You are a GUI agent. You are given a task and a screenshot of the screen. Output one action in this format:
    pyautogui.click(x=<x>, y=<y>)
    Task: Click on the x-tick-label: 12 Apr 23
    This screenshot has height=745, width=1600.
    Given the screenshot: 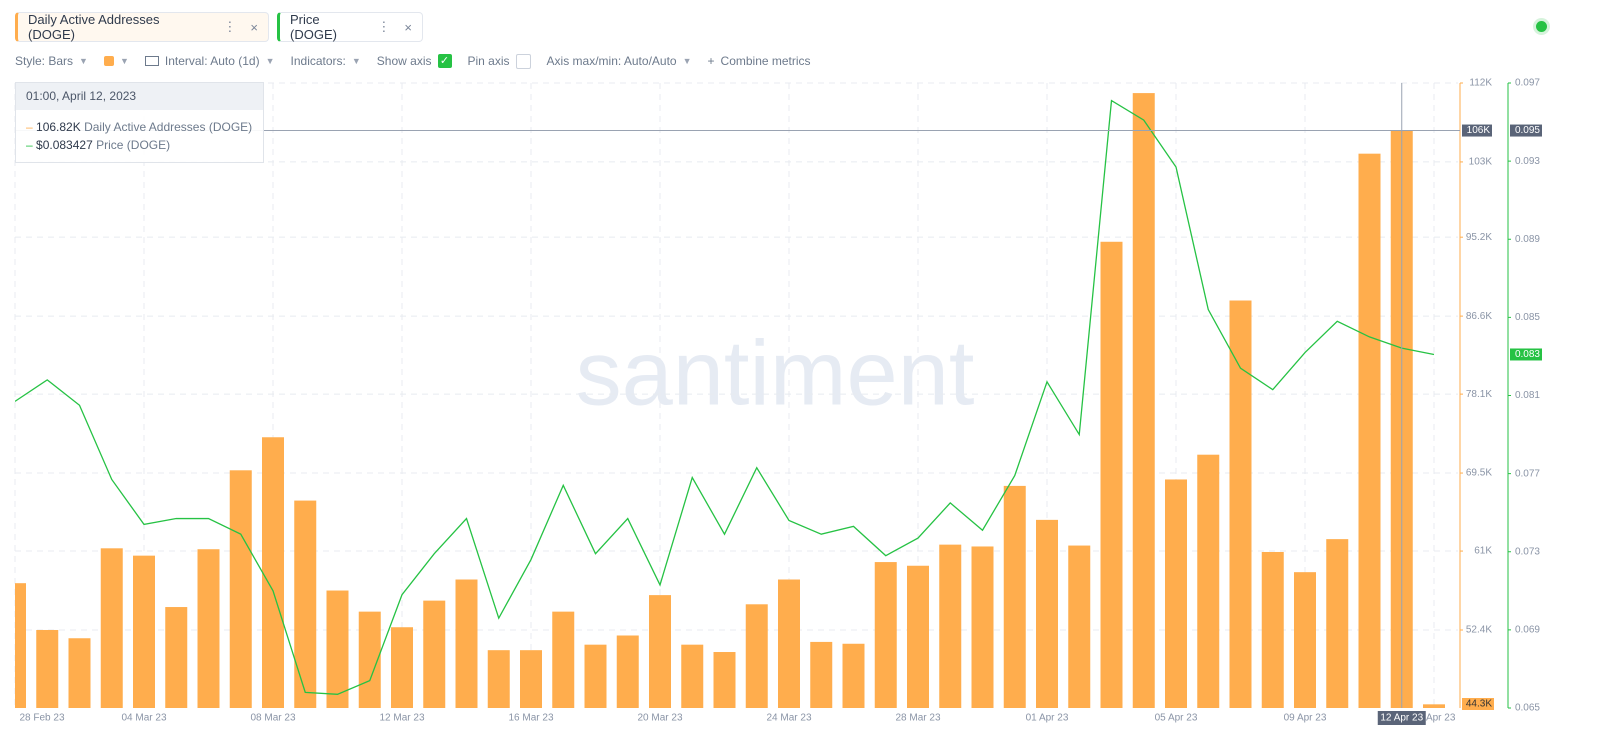 What is the action you would take?
    pyautogui.click(x=1401, y=718)
    